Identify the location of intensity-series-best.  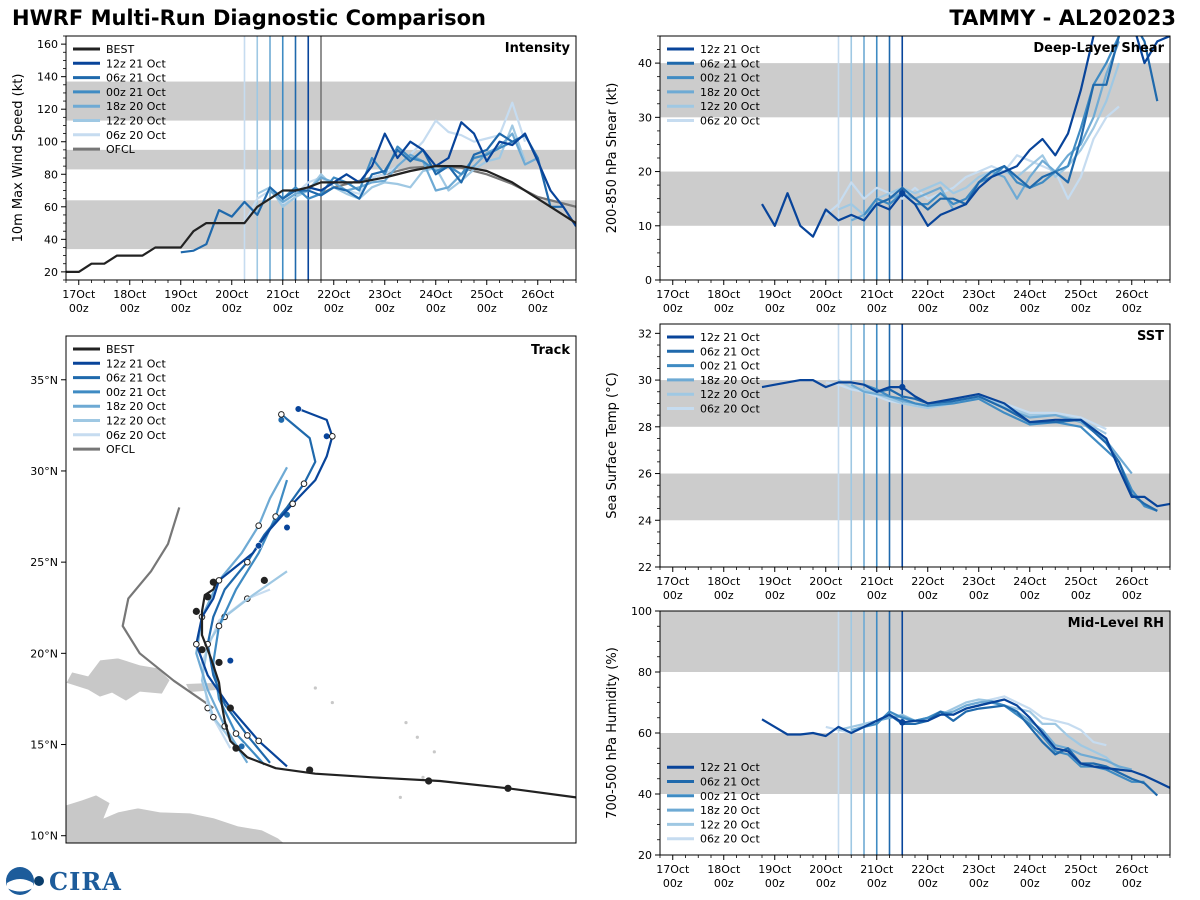
(321, 219).